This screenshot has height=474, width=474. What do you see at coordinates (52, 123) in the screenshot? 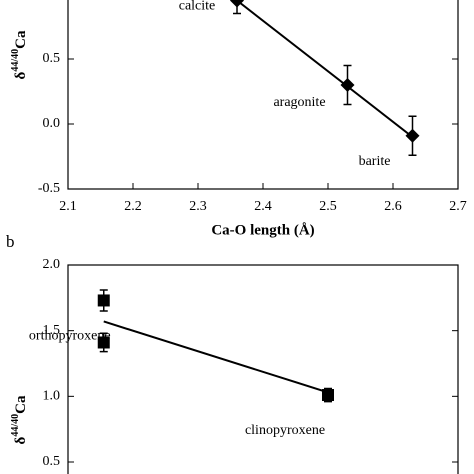
I see `y-tick-label: 0.0` at bounding box center [52, 123].